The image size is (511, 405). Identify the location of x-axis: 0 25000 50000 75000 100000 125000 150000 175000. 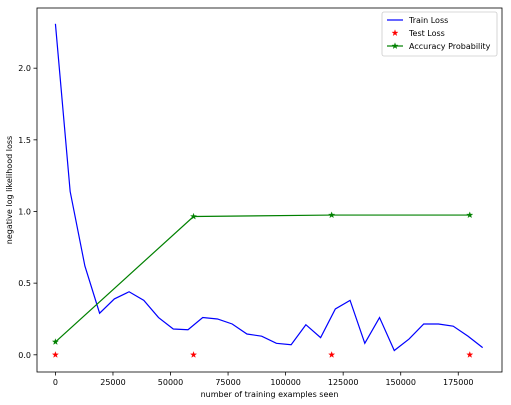
(263, 379).